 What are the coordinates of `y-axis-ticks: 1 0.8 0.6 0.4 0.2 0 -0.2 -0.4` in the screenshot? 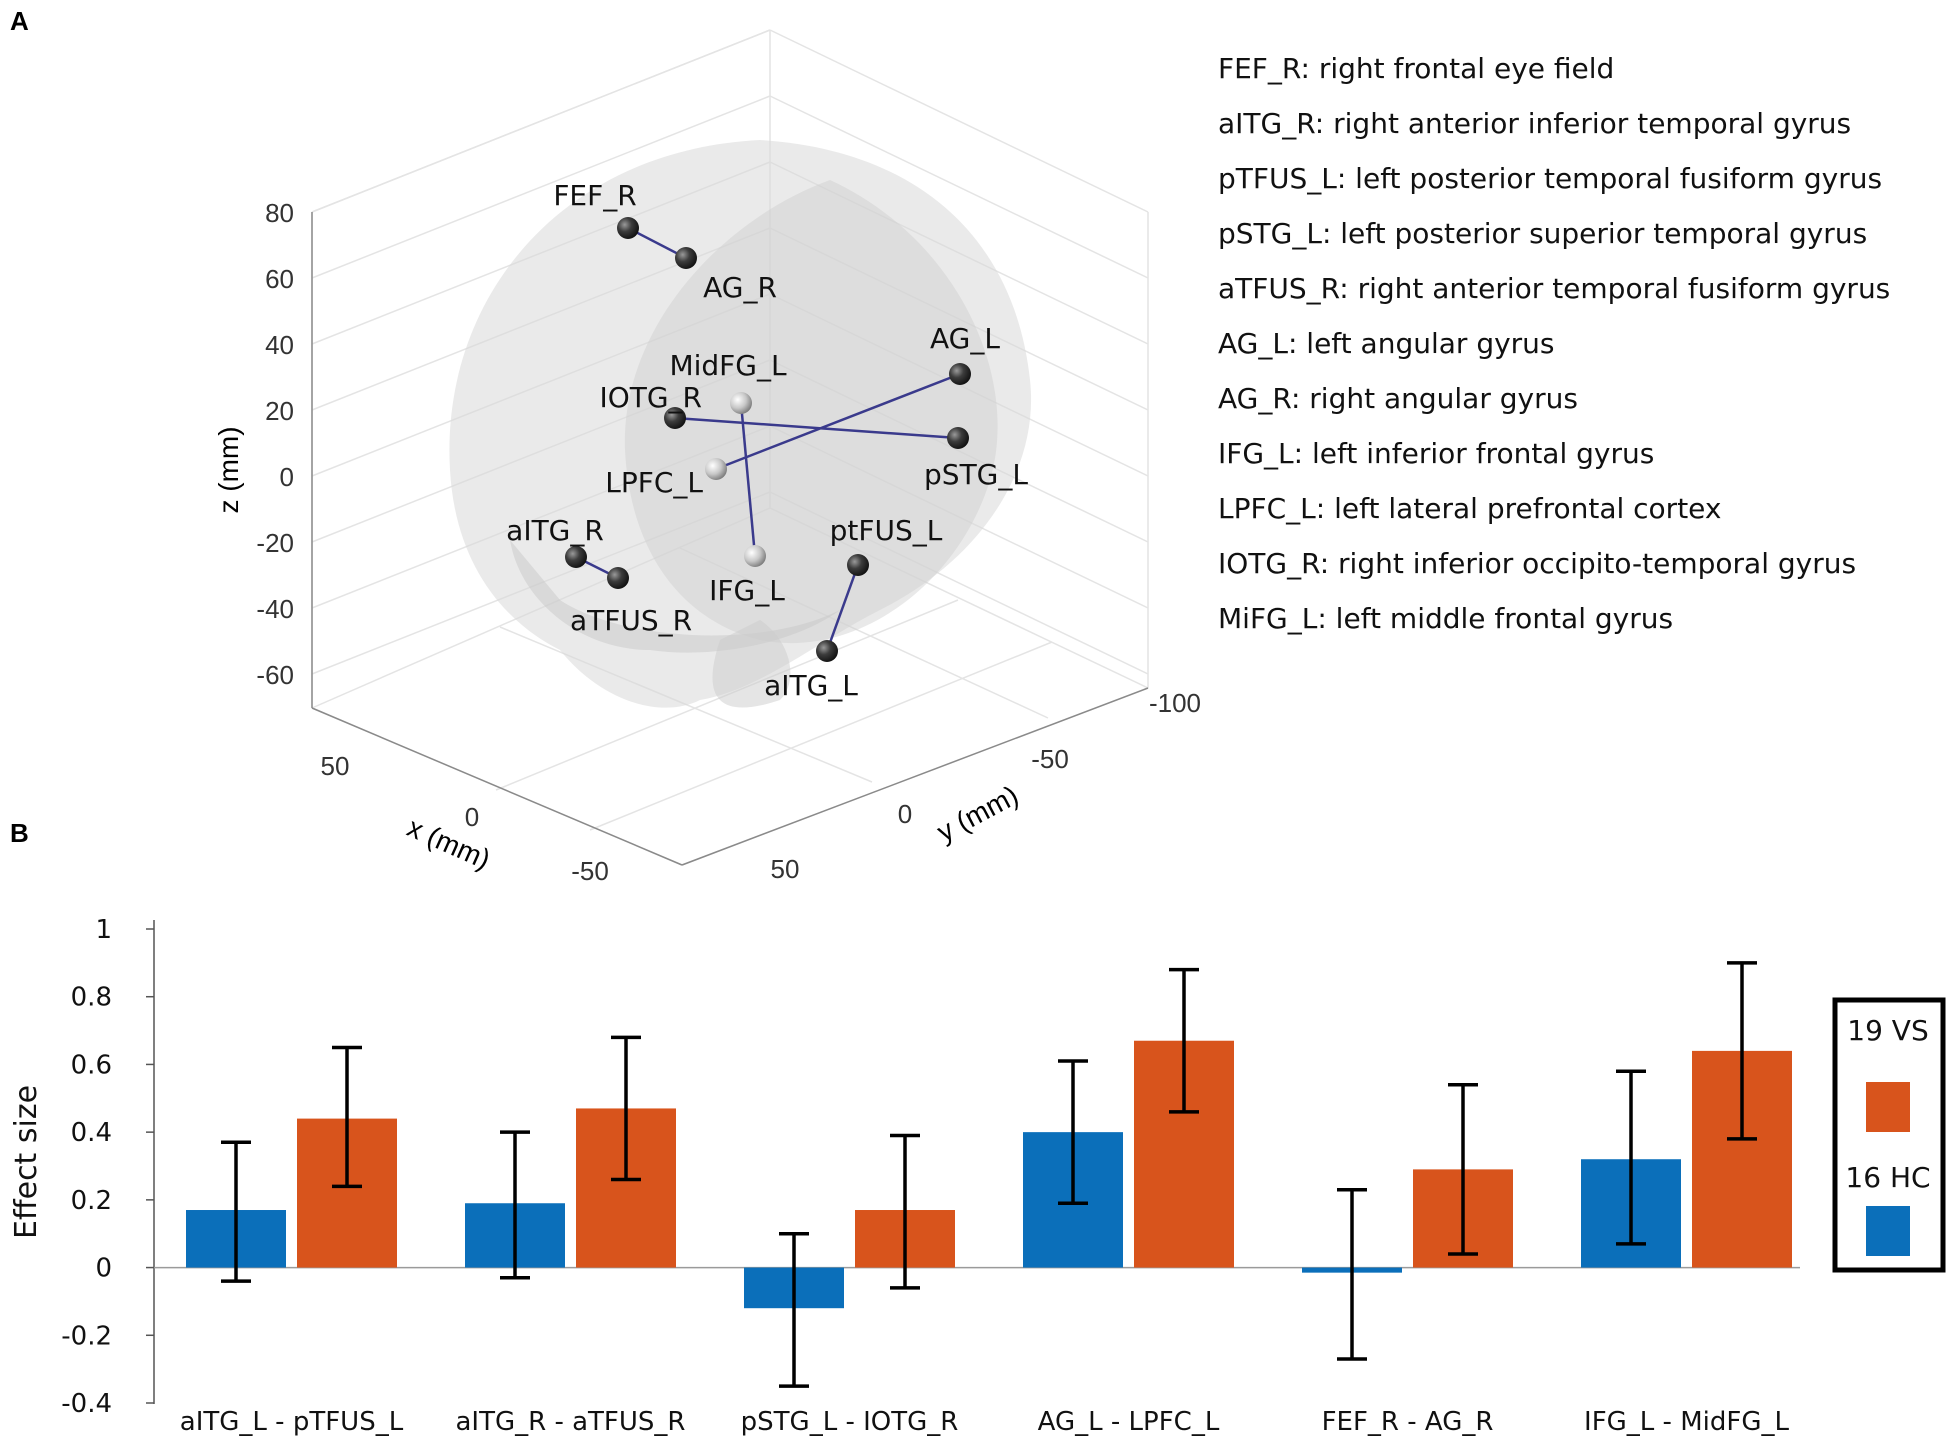 It's located at (107, 1167).